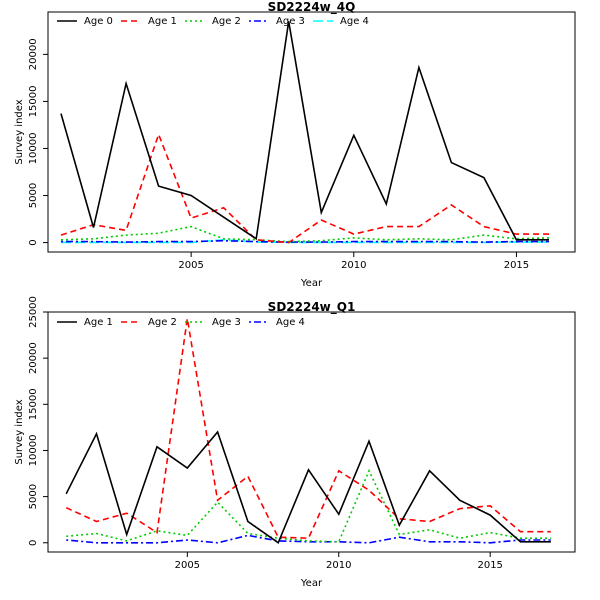 This screenshot has height=600, width=600. I want to click on y-tick-label: 25000, so click(33, 312).